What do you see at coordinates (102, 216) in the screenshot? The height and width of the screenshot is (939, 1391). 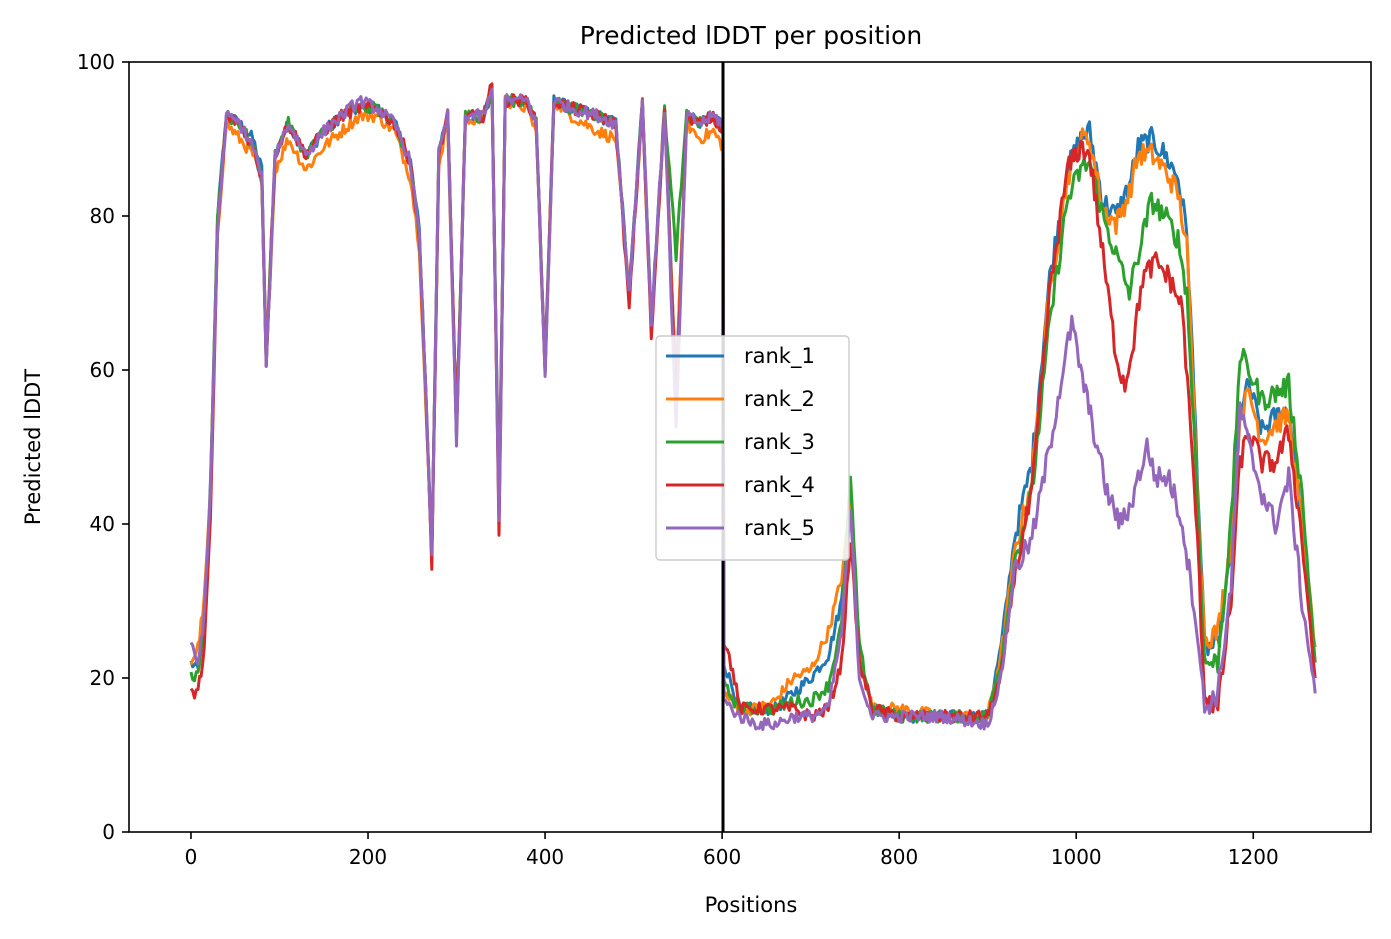 I see `y-tick-label: 80` at bounding box center [102, 216].